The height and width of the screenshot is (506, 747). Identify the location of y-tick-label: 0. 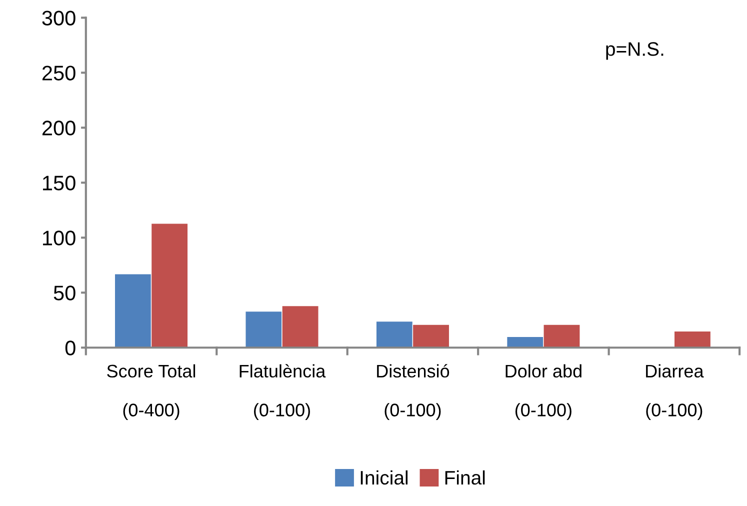
(70, 348).